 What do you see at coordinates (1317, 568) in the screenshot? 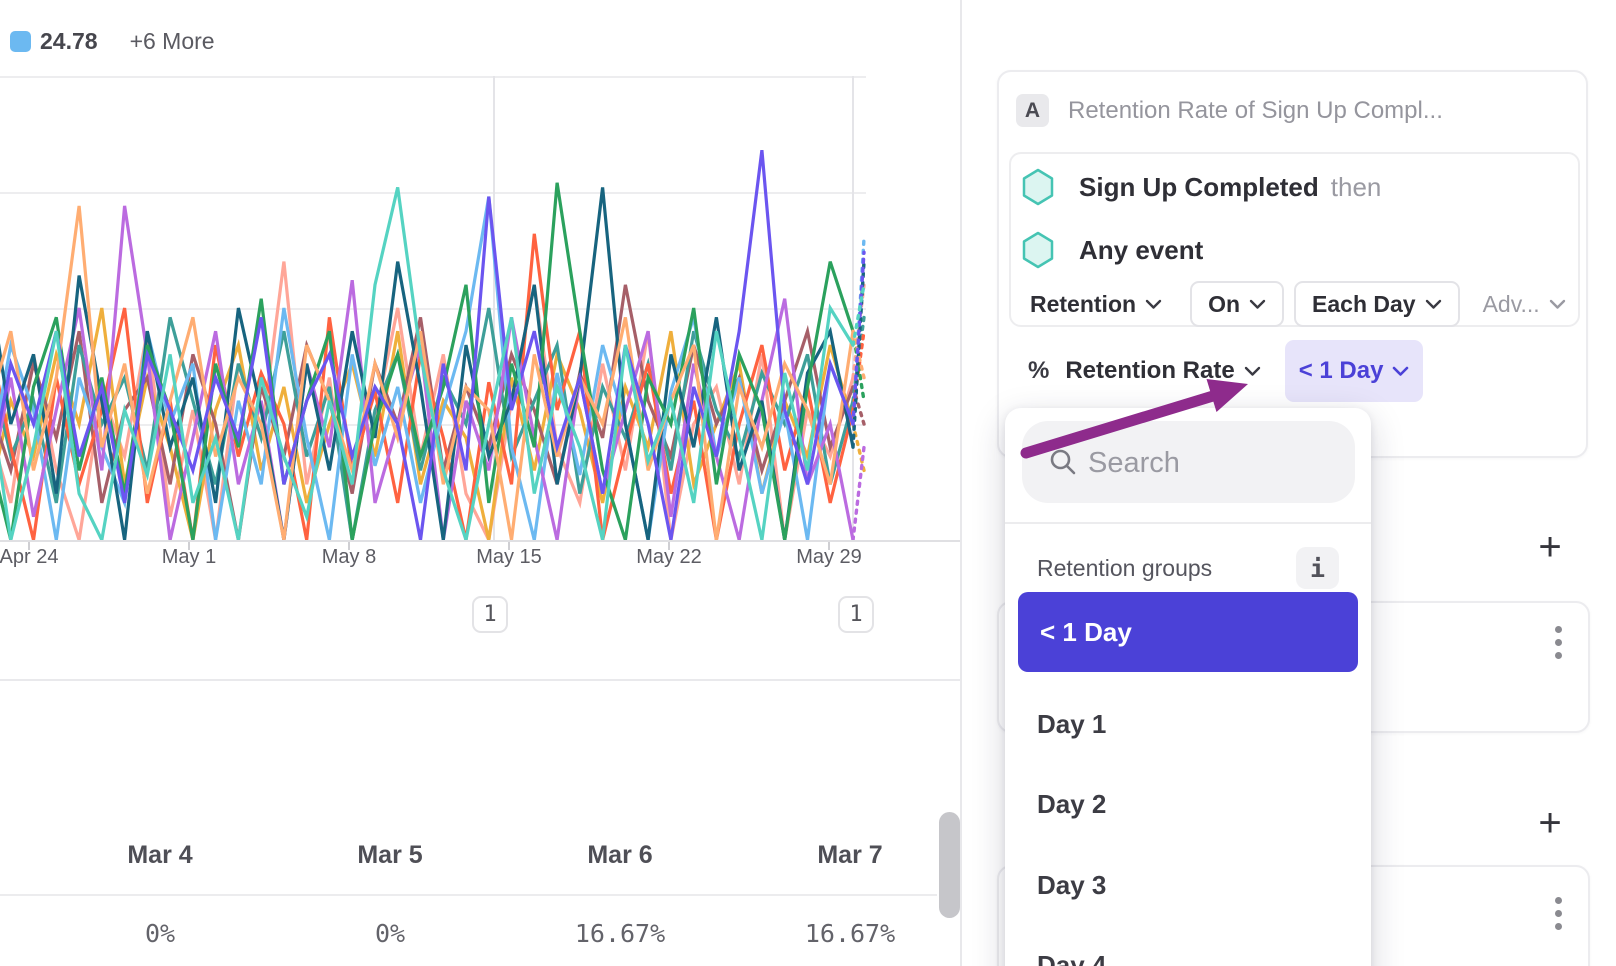
I see `info-icon: i` at bounding box center [1317, 568].